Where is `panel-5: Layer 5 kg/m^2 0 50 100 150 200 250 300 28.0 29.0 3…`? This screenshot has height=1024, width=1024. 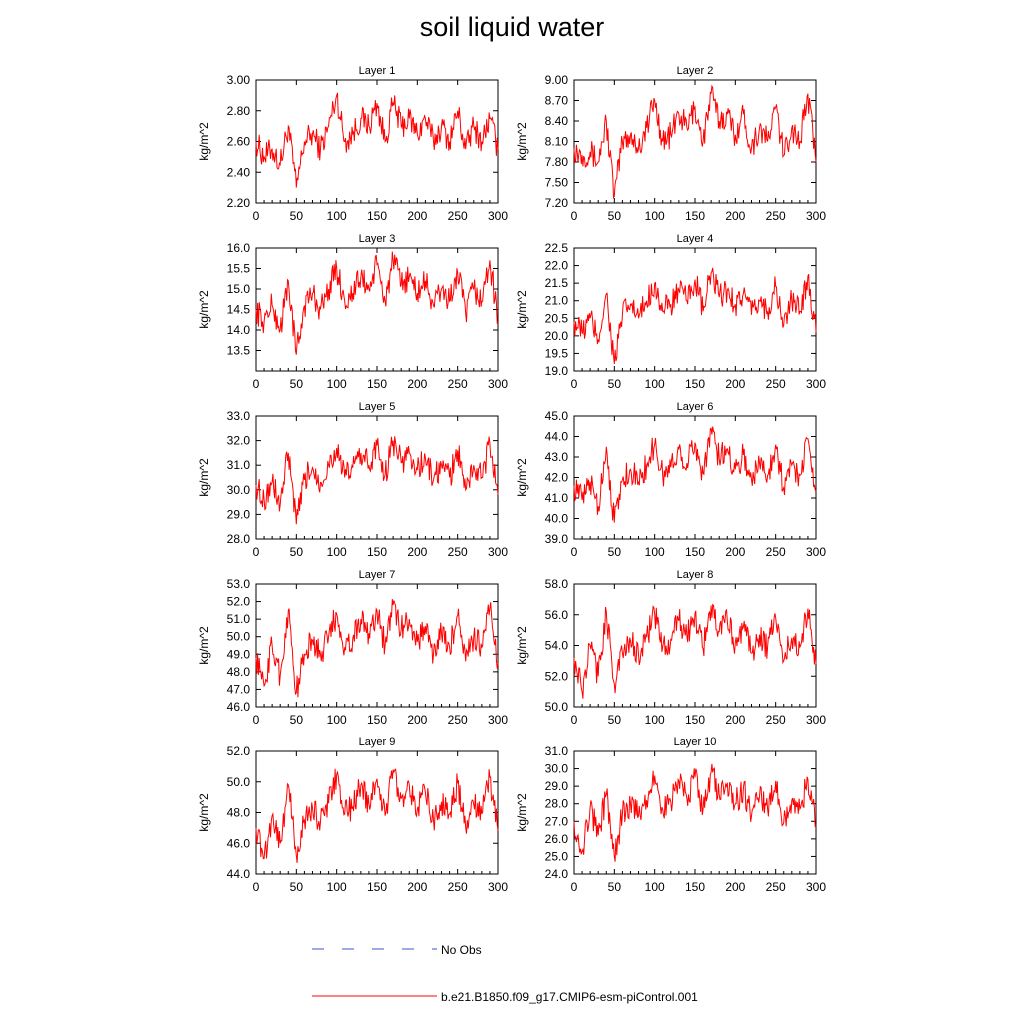 panel-5: Layer 5 kg/m^2 0 50 100 150 200 250 300 28.0 29.0 3… is located at coordinates (352, 480).